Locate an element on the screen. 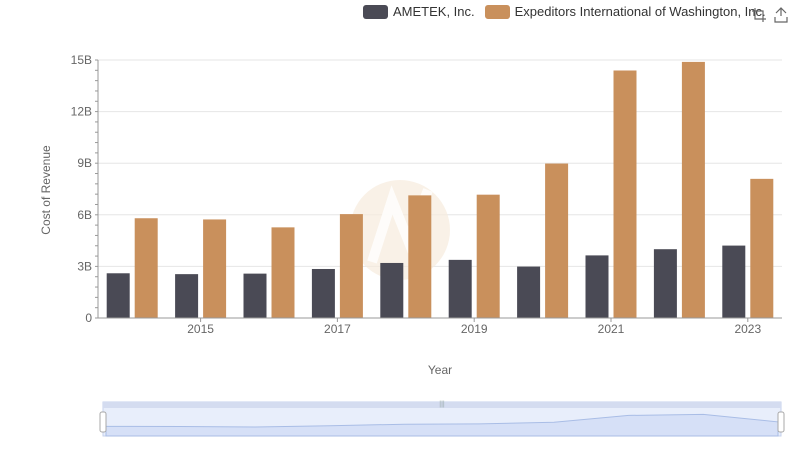 This screenshot has height=461, width=800. legend-swatch-ametek is located at coordinates (375, 11).